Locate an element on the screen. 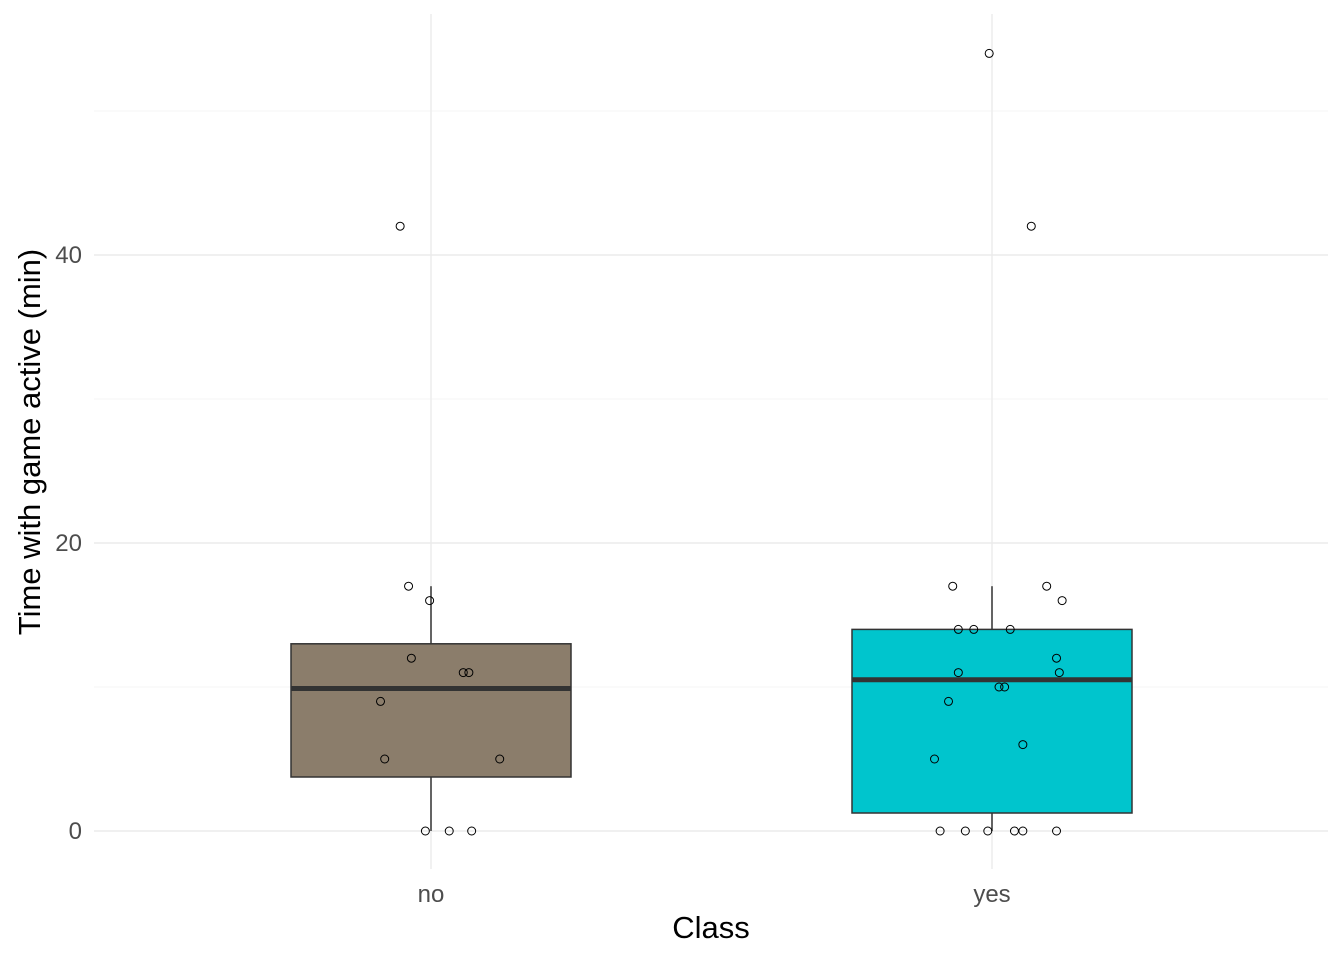 The image size is (1344, 960). x-tick-label: yes is located at coordinates (991, 894).